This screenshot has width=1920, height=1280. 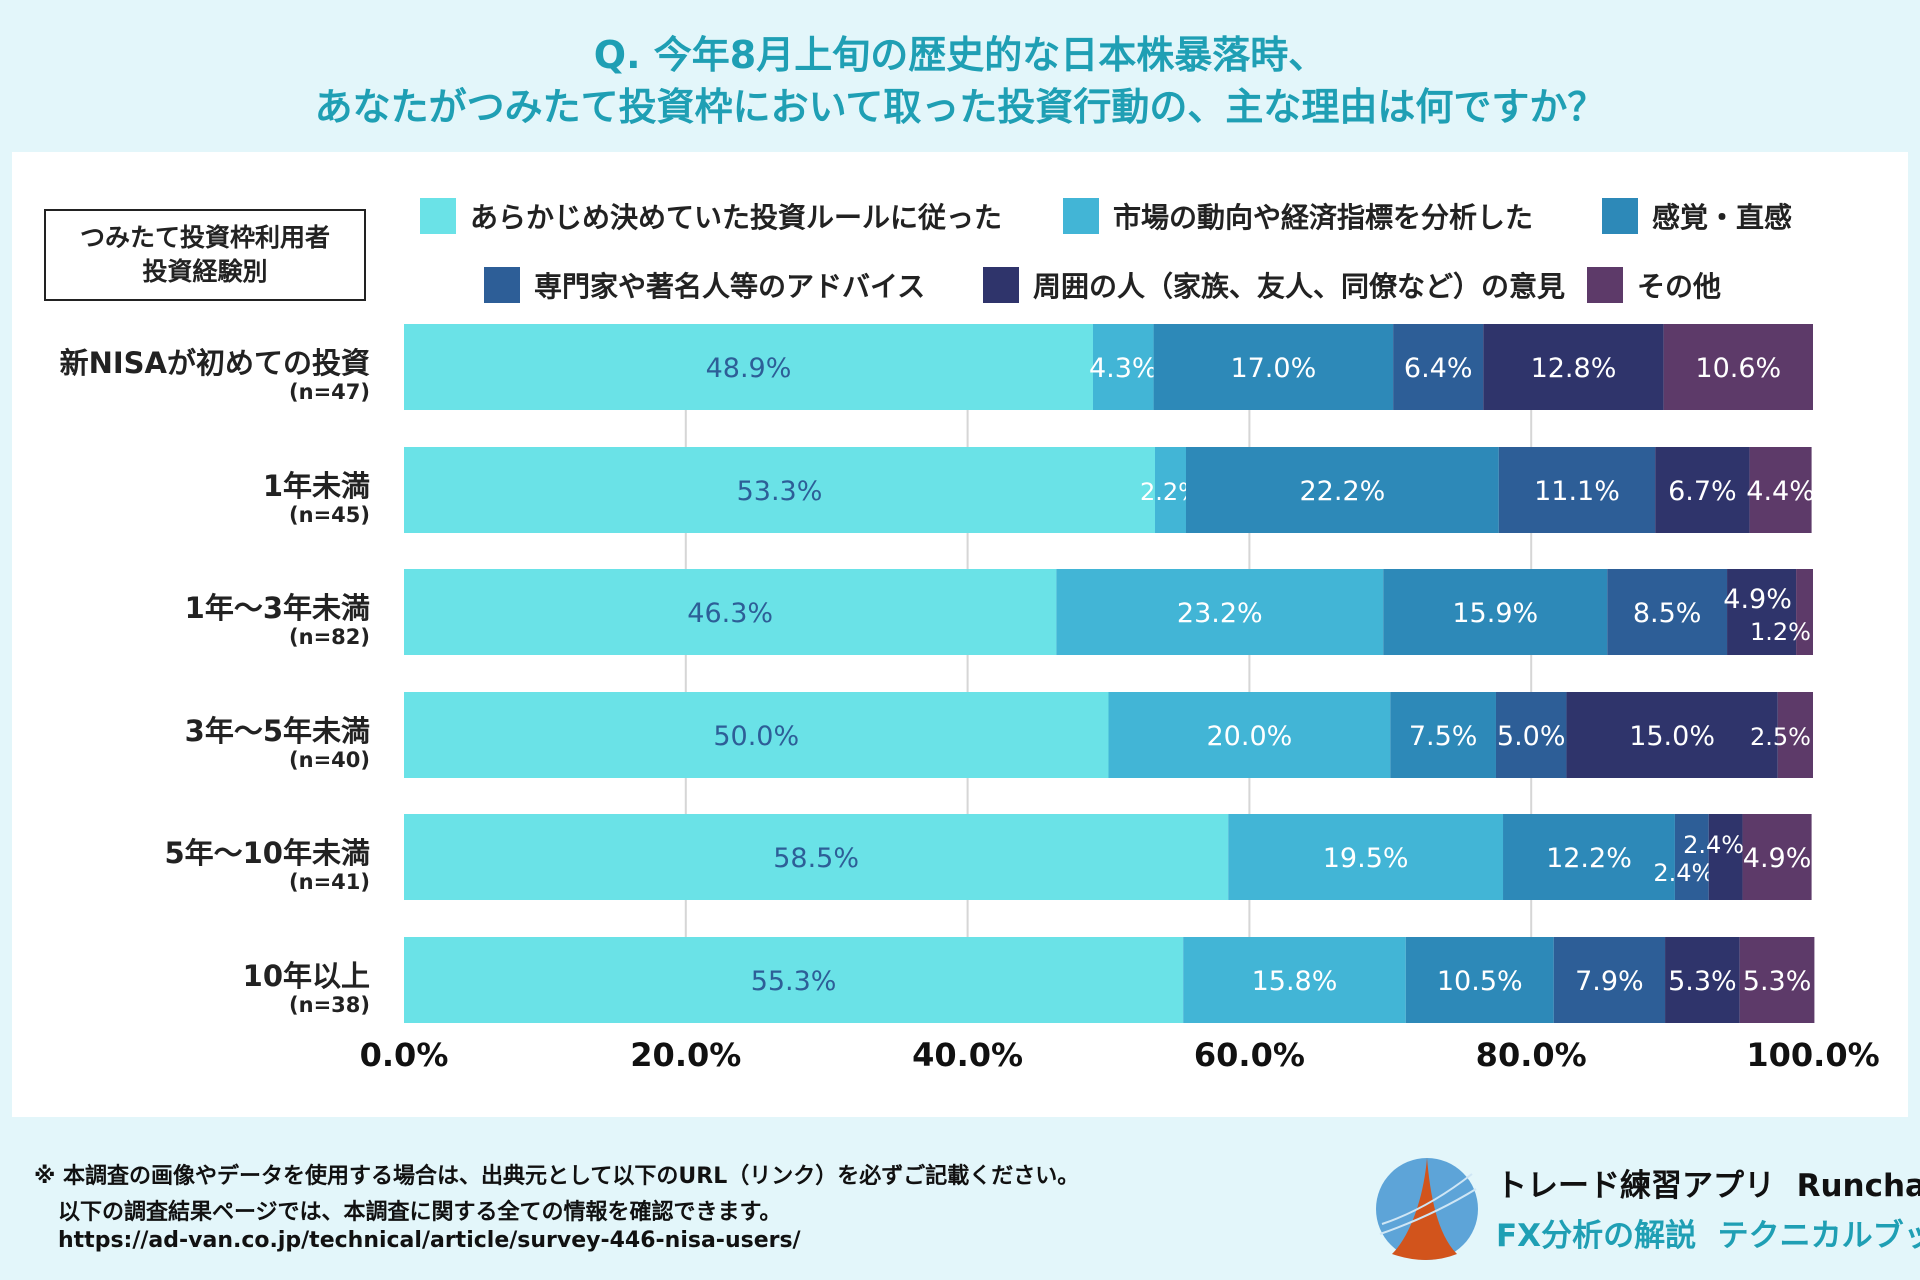 What do you see at coordinates (1708, 1236) in the screenshot?
I see `brand-tagline: FX分析の解説 テクニカルブック` at bounding box center [1708, 1236].